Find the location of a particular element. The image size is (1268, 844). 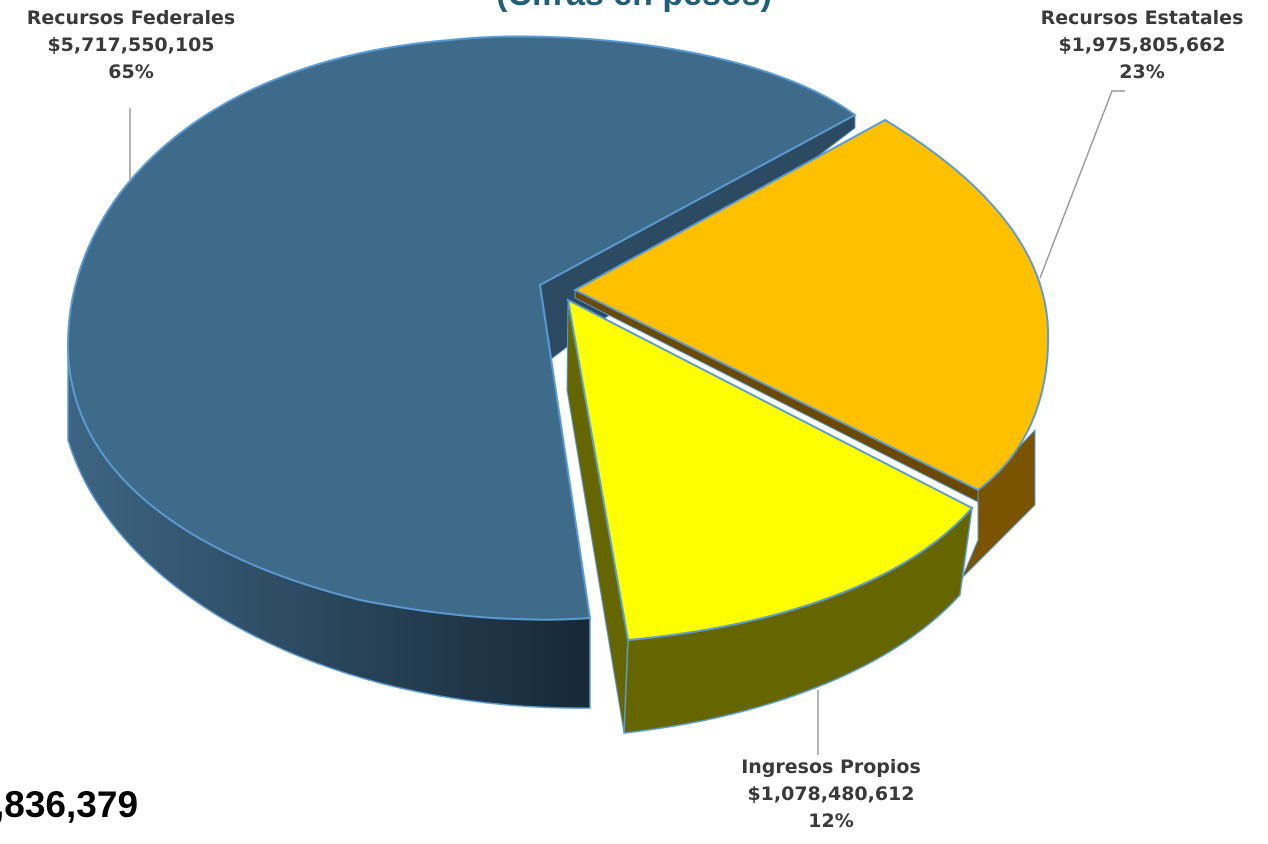

chart-title: (Cifras en pesos) is located at coordinates (634, 7).